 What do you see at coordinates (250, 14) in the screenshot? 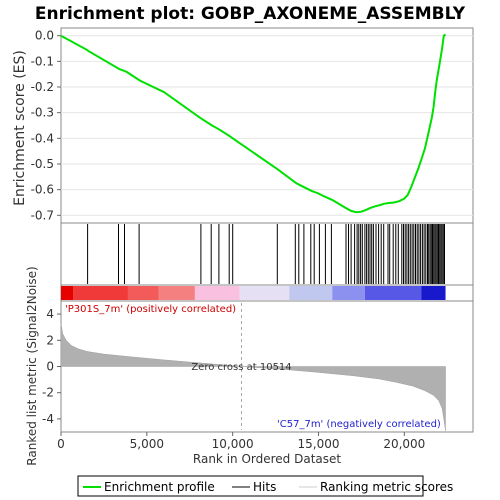
I see `chart-title: Enrichment plot: GOBP_AXONEME_ASSEMBLY` at bounding box center [250, 14].